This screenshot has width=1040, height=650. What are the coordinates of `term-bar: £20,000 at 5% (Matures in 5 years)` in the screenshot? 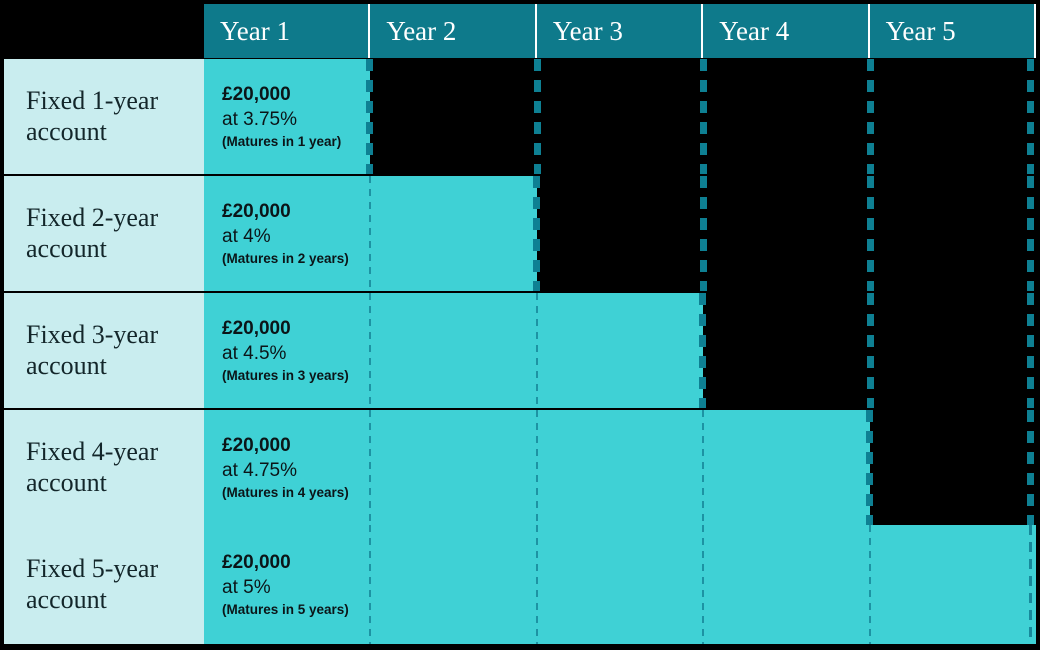 It's located at (620, 584).